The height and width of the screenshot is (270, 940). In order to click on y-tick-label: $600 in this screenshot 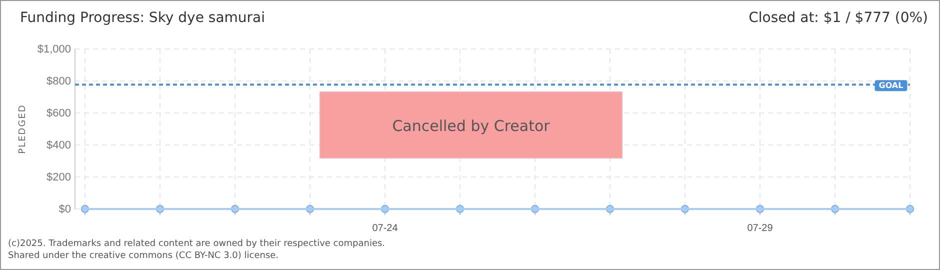, I will do `click(58, 114)`.